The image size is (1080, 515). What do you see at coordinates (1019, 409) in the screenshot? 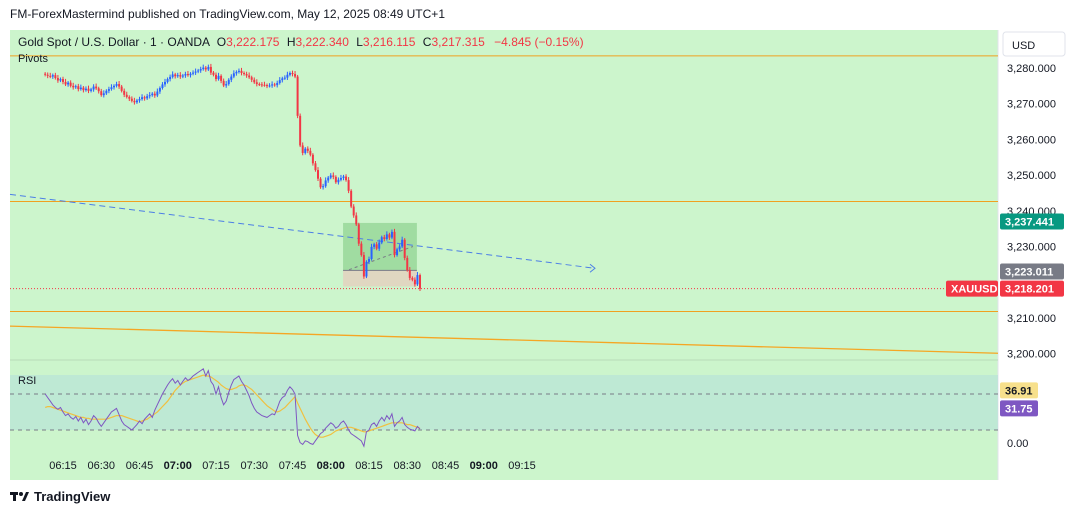
I see `tag-rsi-label: 31.75` at bounding box center [1019, 409].